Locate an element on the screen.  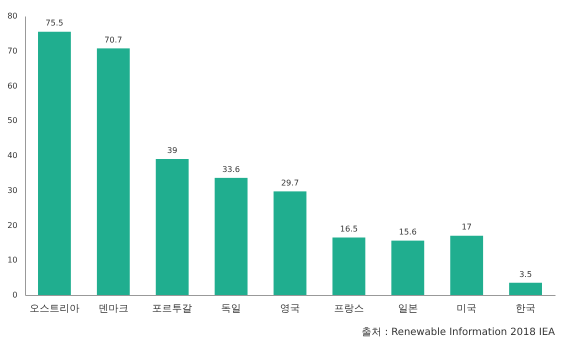
data-label: 33.6 is located at coordinates (231, 169).